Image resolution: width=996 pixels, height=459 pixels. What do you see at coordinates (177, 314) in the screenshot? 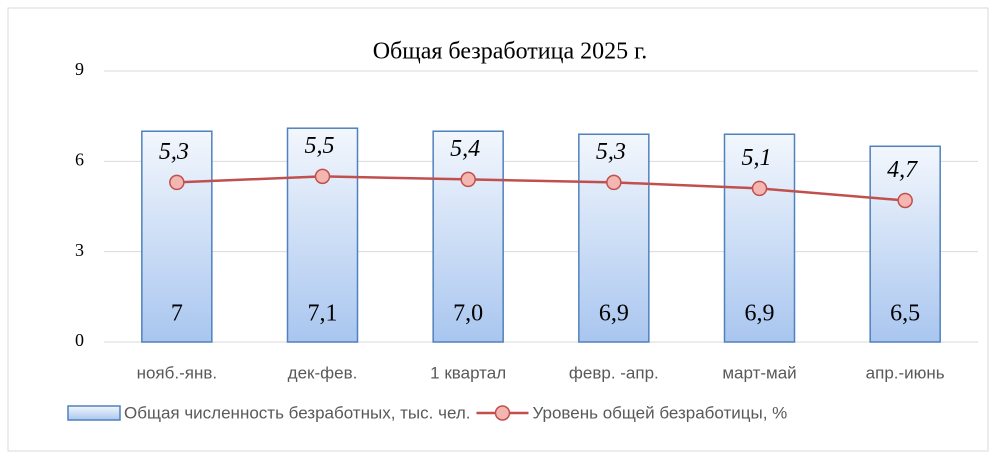
I see `bar-value-label: 7` at bounding box center [177, 314].